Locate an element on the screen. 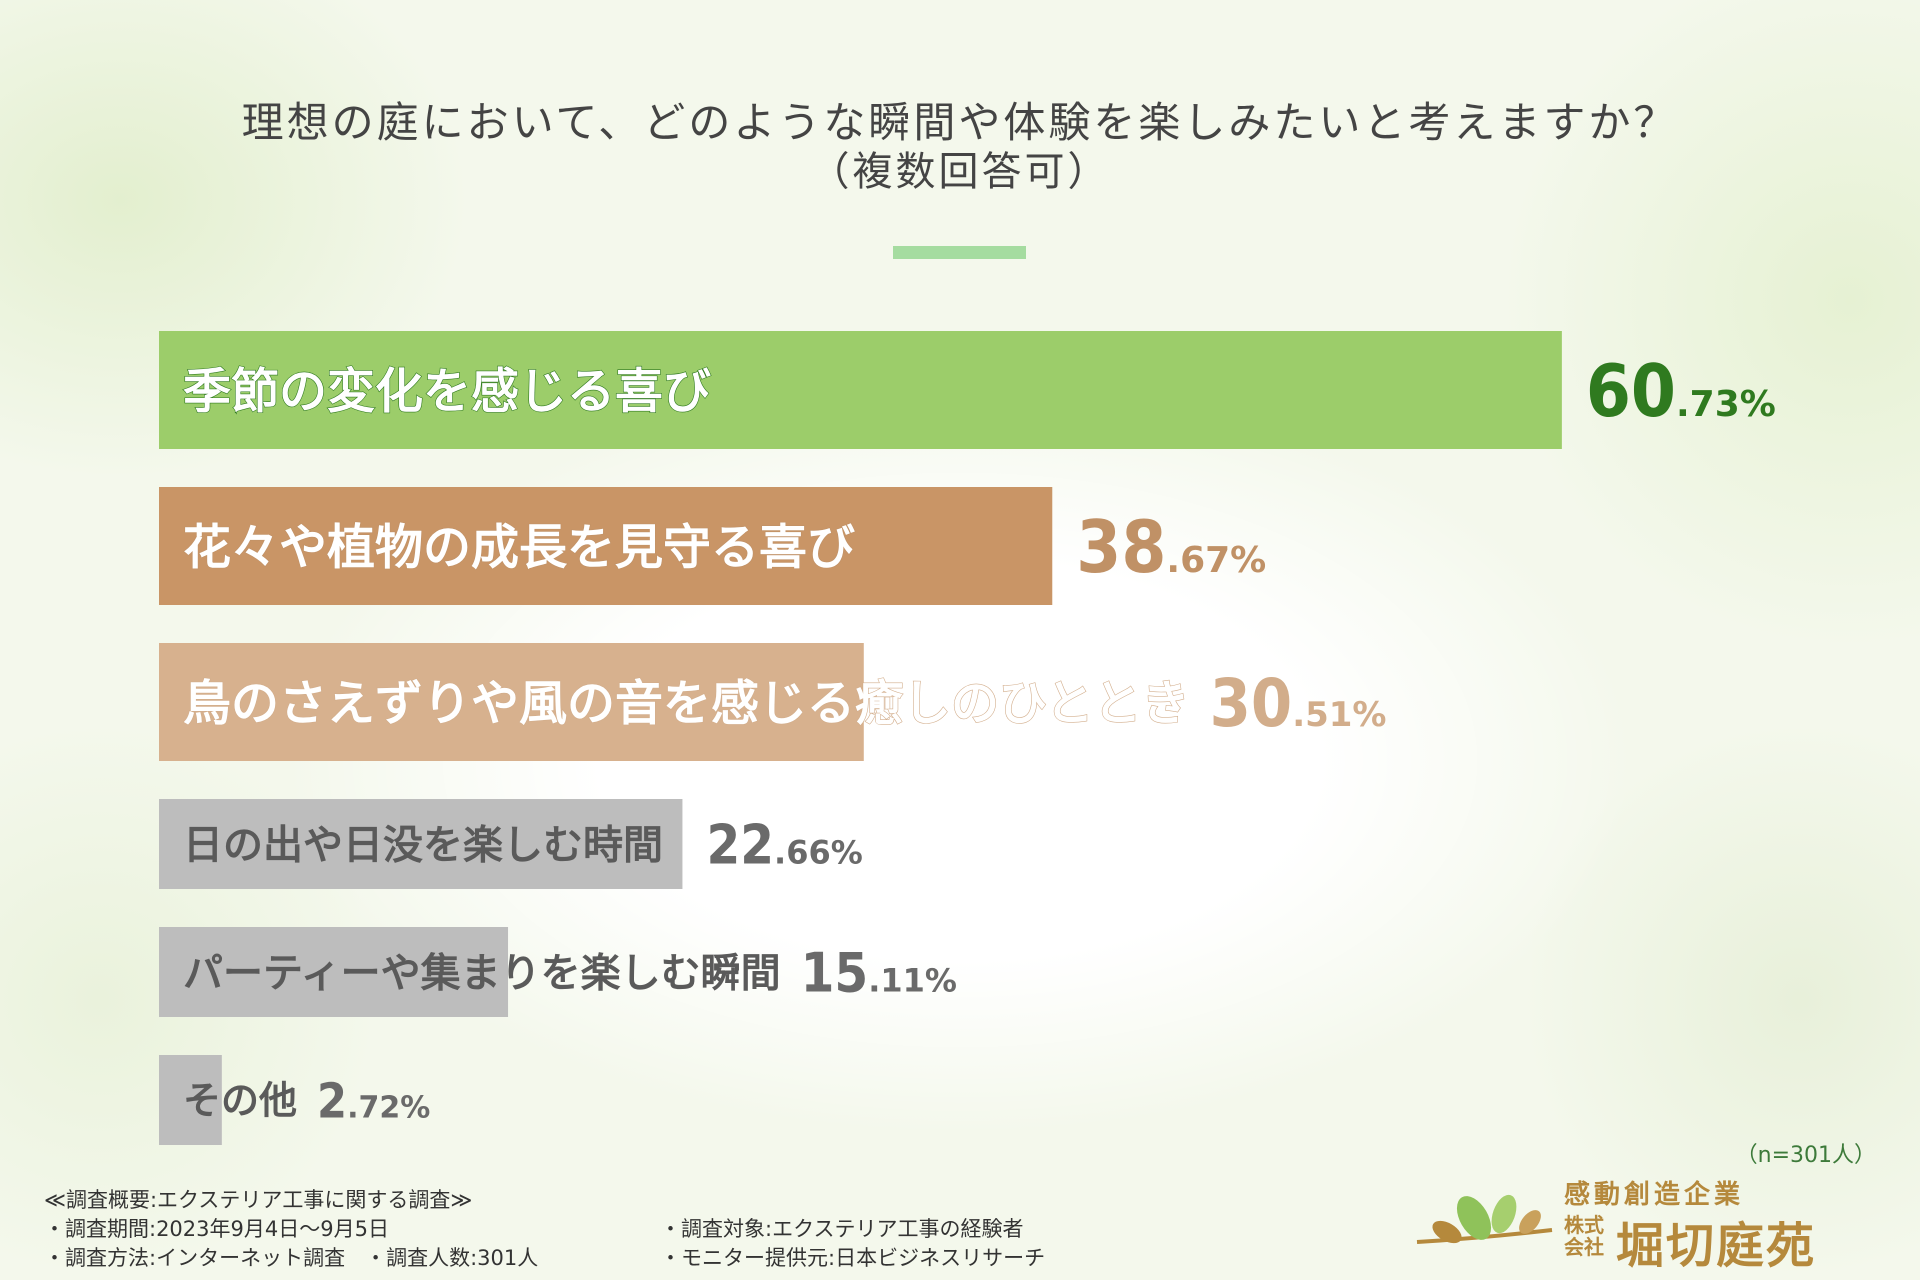  leaf-logo-icon is located at coordinates (1484, 1219).